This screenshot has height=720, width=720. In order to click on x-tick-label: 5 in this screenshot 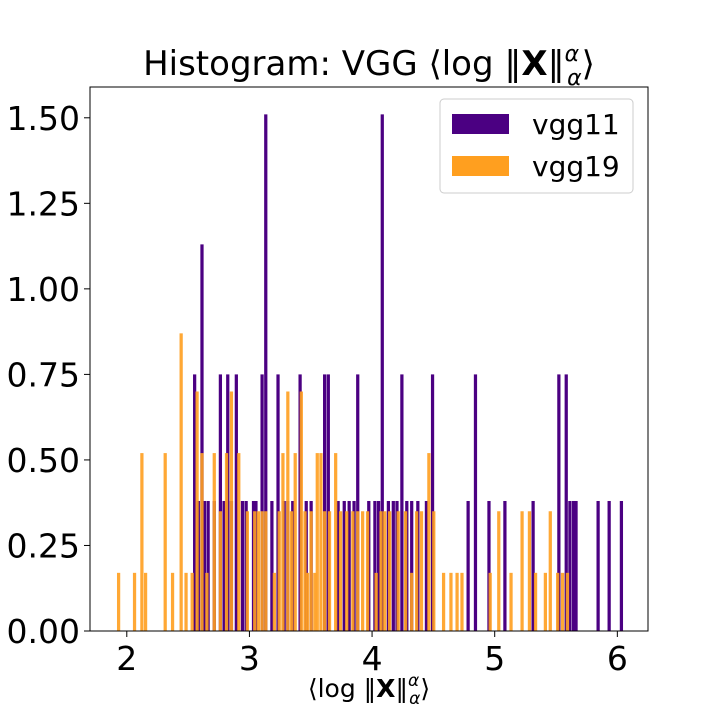, I will do `click(494, 658)`.